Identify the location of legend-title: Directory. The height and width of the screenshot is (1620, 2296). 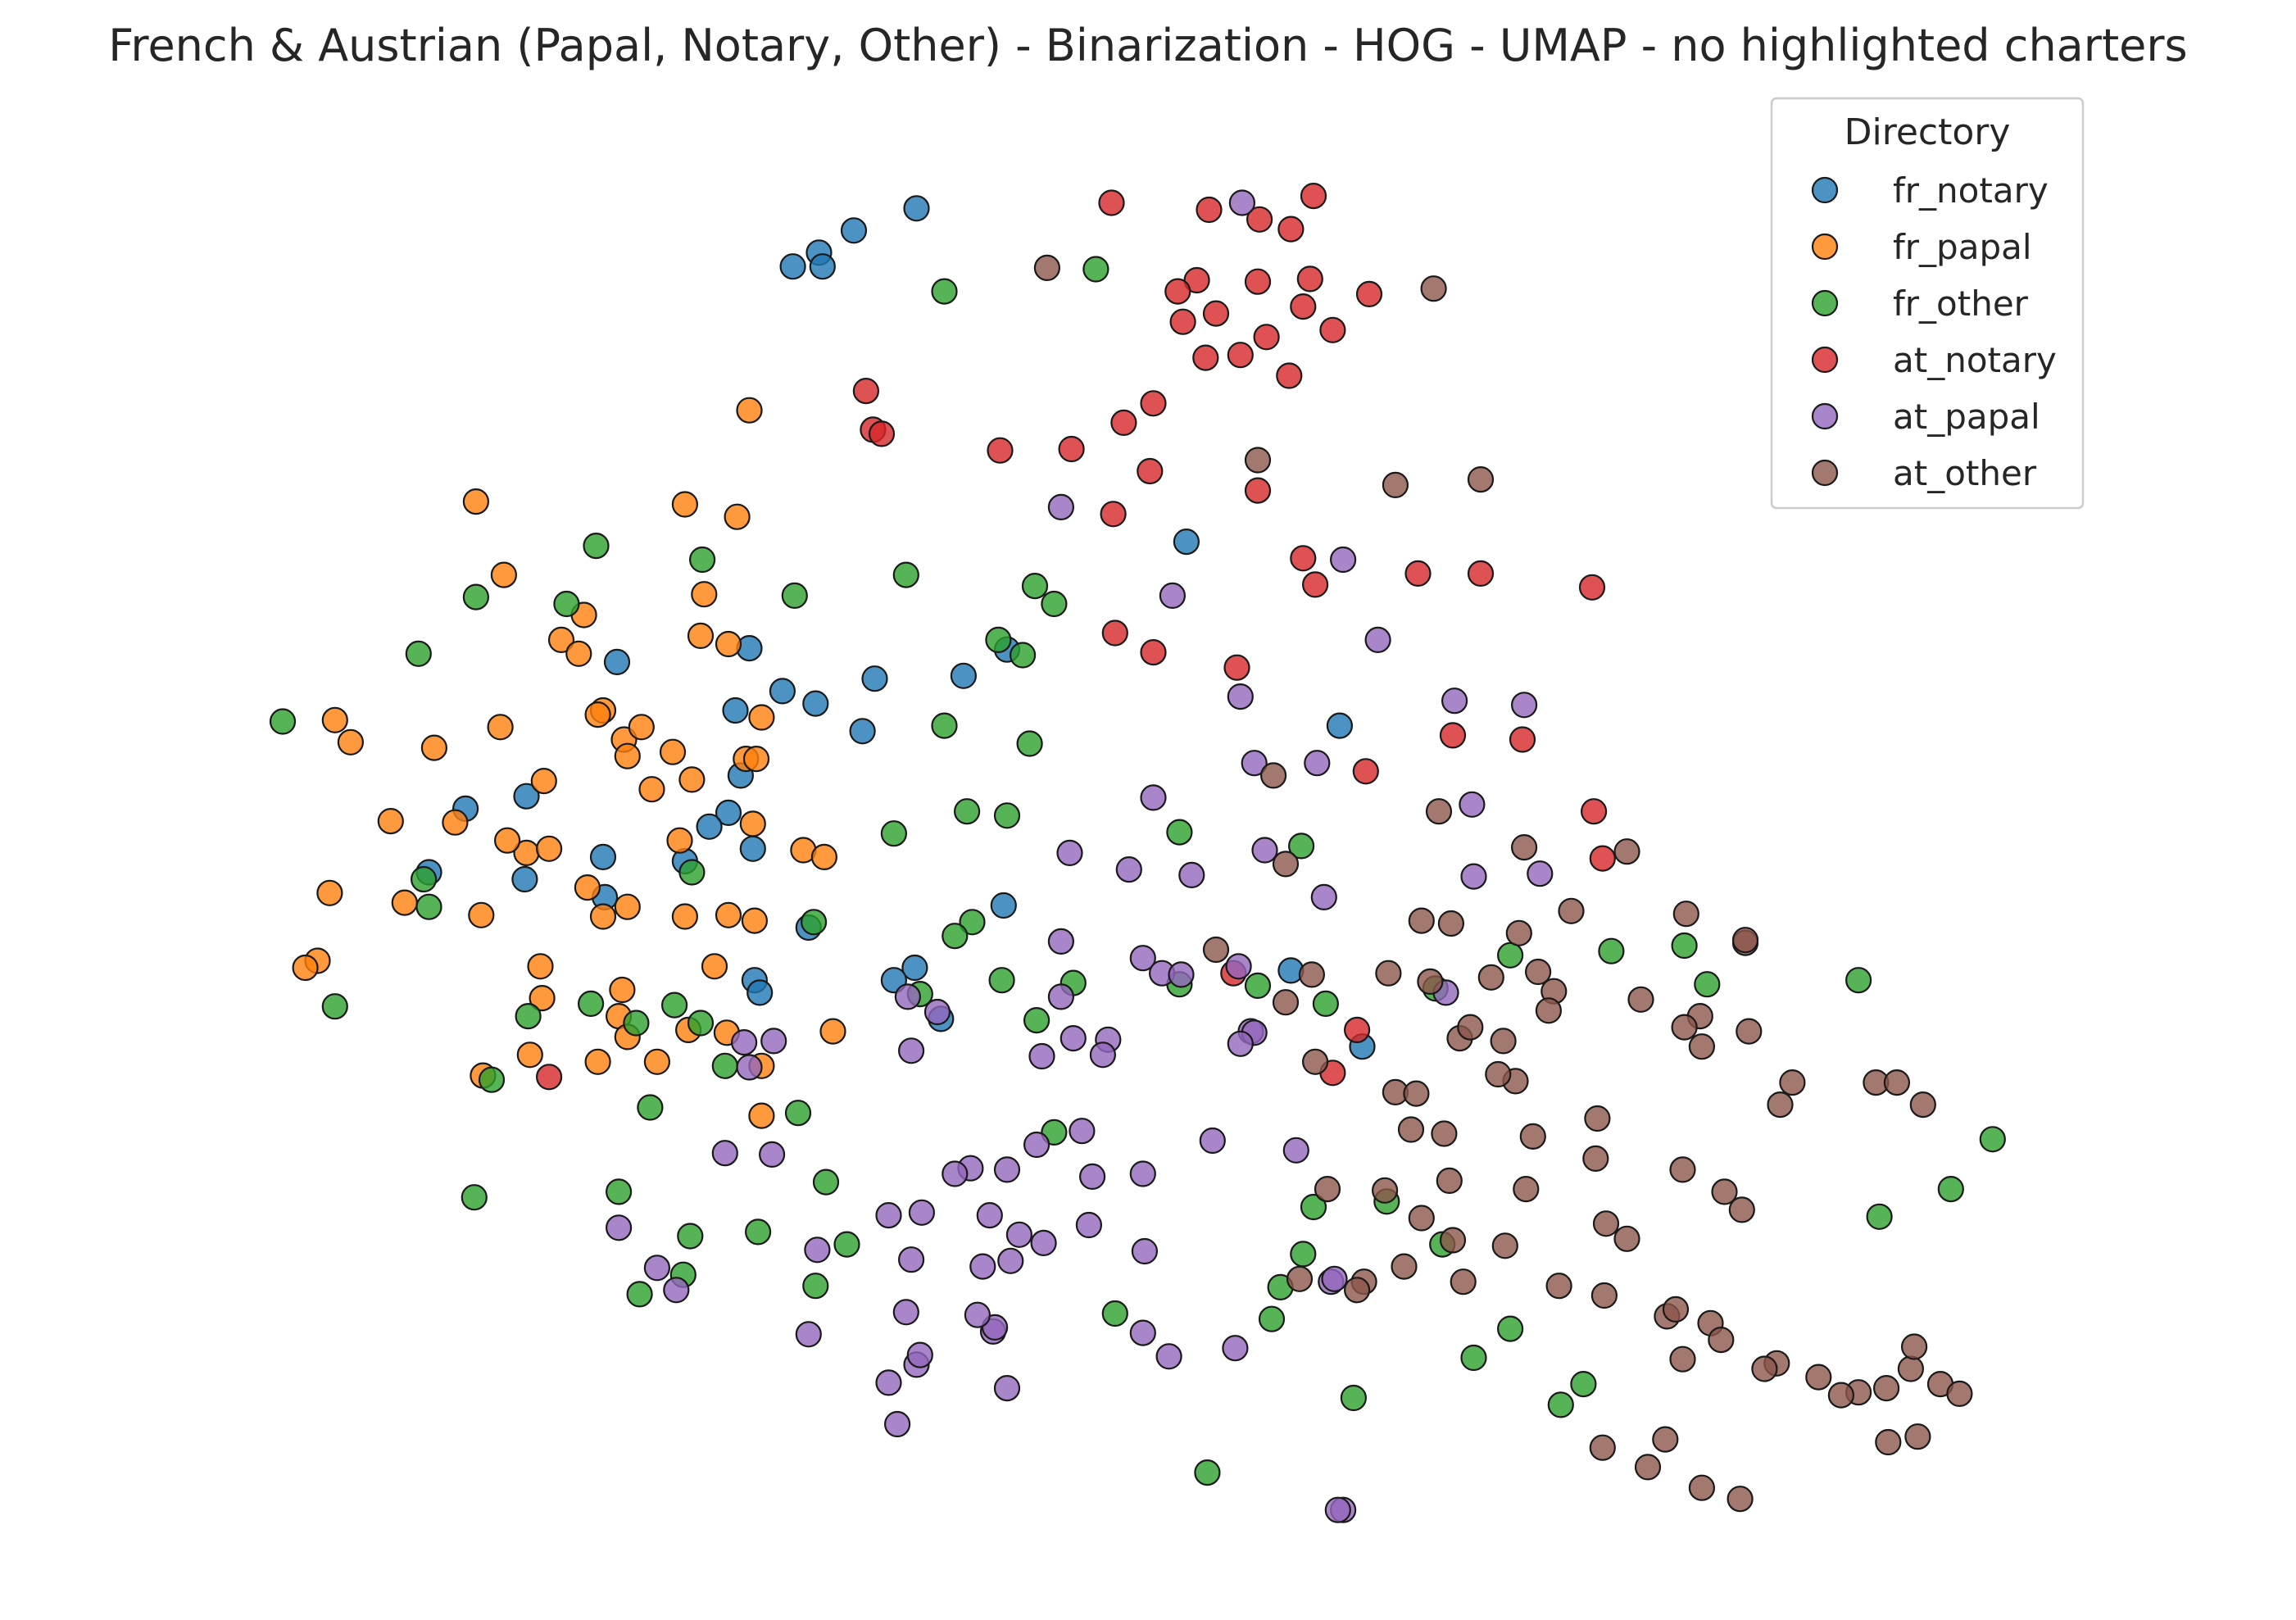
(1928, 132).